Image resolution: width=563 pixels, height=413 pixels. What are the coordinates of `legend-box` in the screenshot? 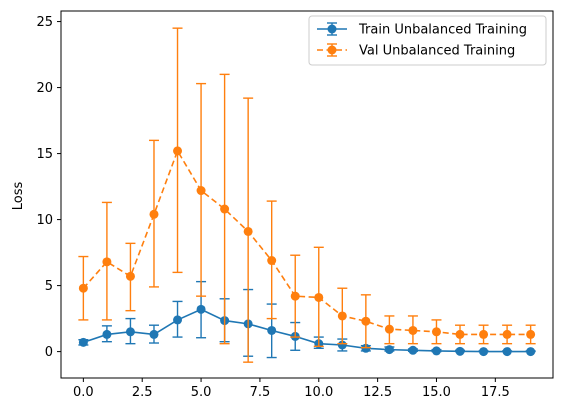 It's located at (427, 40).